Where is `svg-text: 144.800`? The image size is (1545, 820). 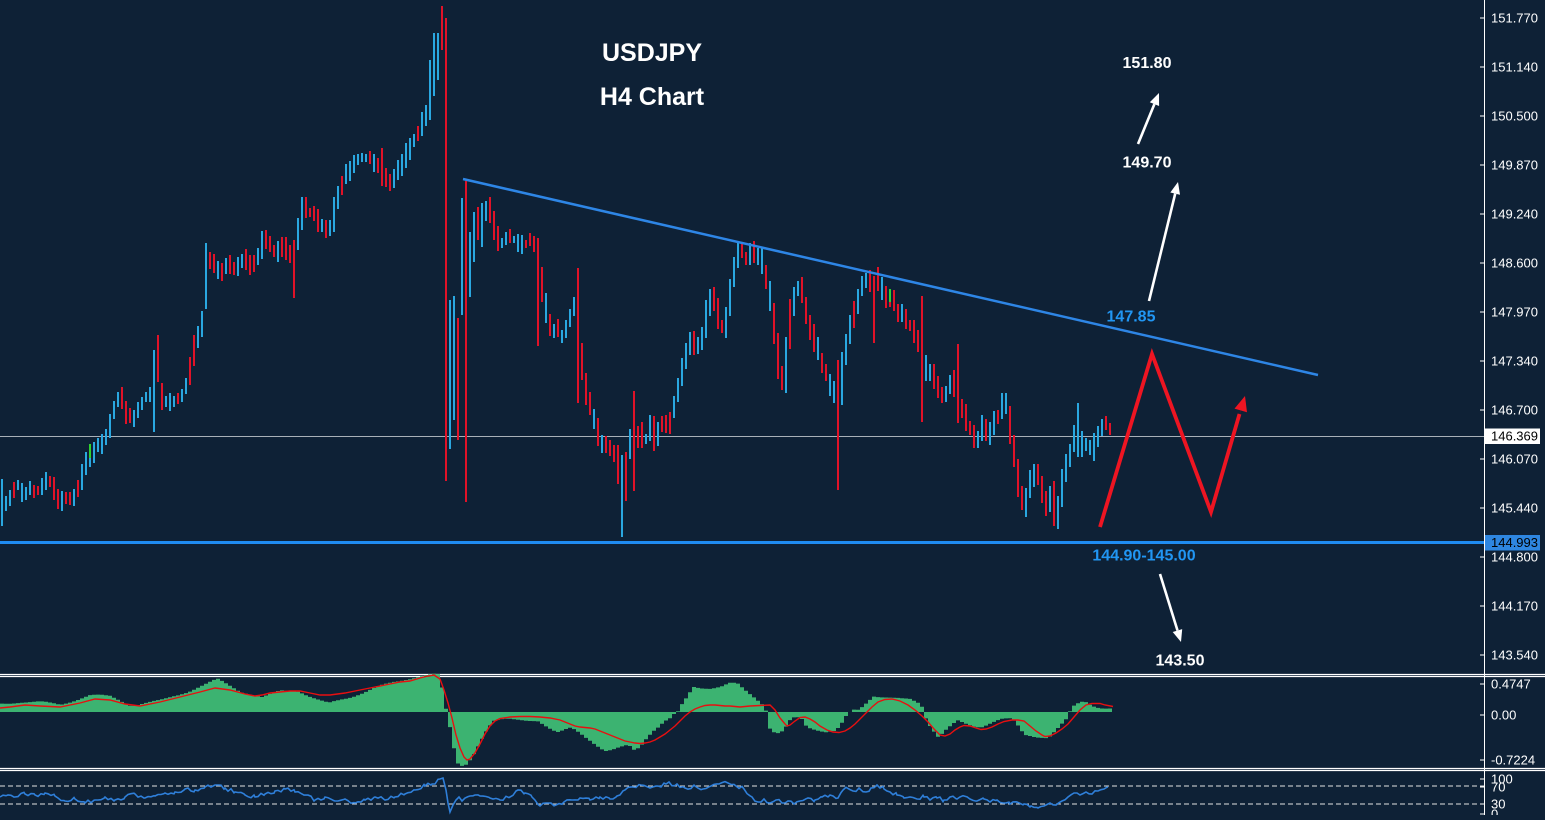
svg-text: 144.800 is located at coordinates (1514, 557).